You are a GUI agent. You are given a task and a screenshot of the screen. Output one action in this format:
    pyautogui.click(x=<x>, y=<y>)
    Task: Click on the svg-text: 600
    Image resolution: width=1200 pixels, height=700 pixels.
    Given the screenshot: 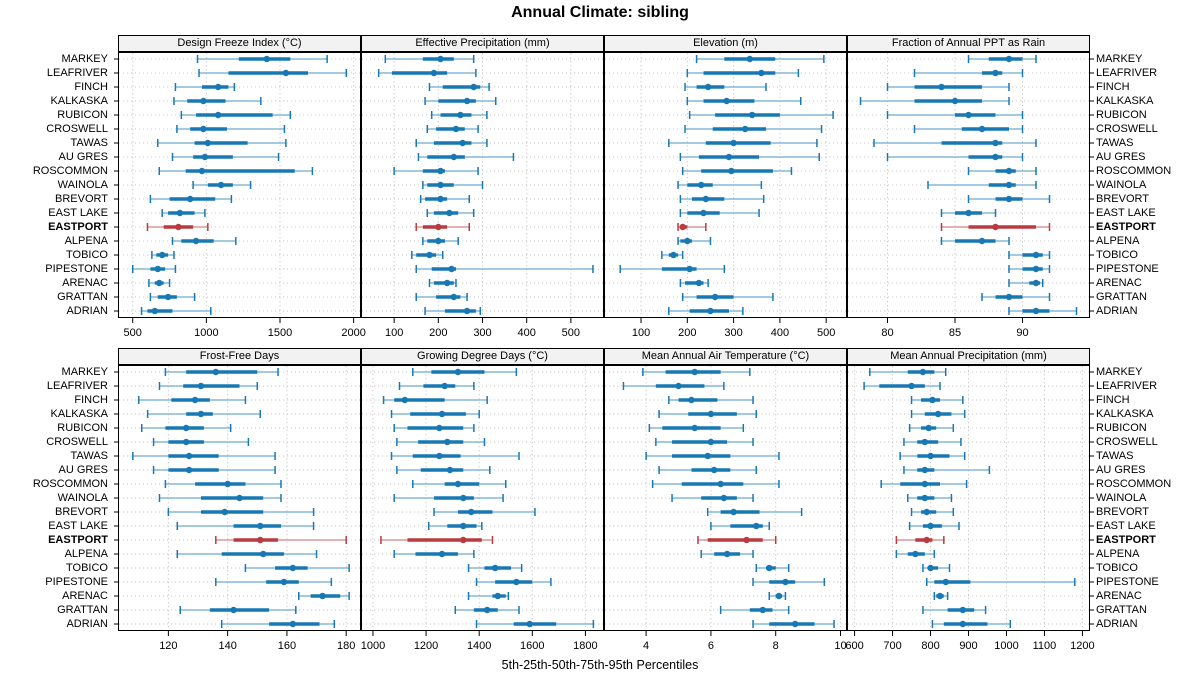 What is the action you would take?
    pyautogui.click(x=854, y=646)
    